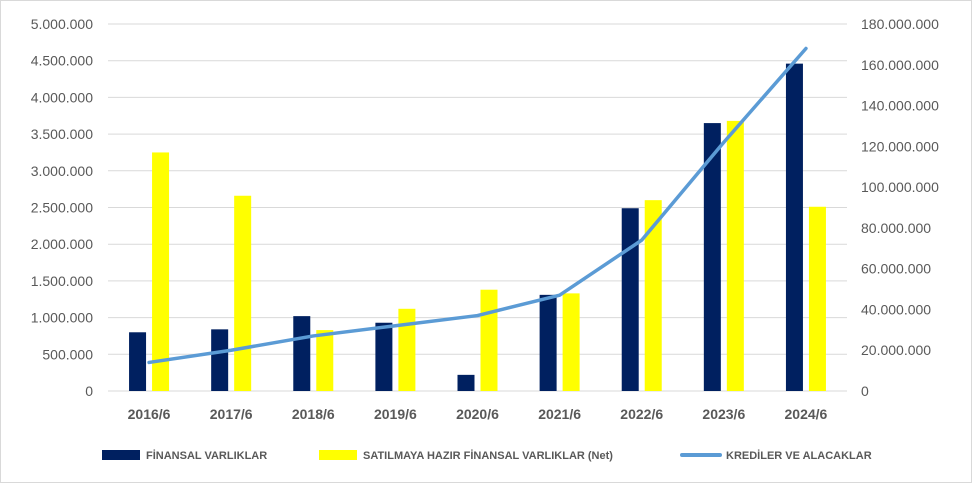 This screenshot has height=487, width=972. I want to click on category-label: 2017/6, so click(231, 414).